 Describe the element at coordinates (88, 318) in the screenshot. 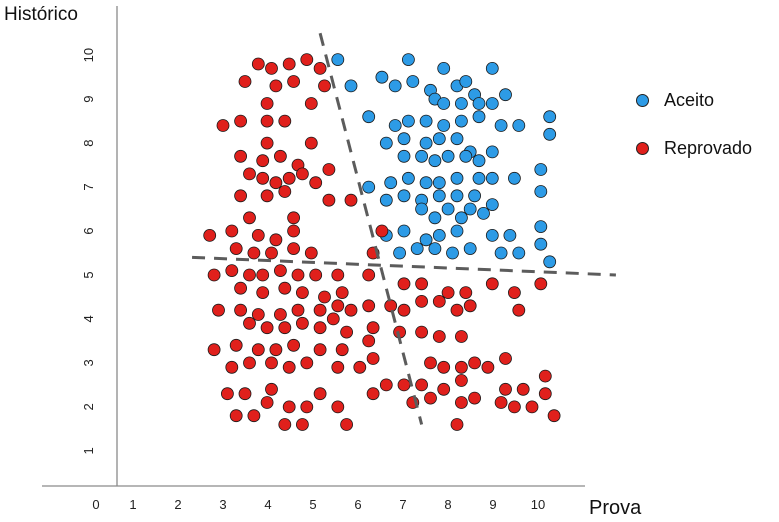

I see `y-tick-label: 4` at that location.